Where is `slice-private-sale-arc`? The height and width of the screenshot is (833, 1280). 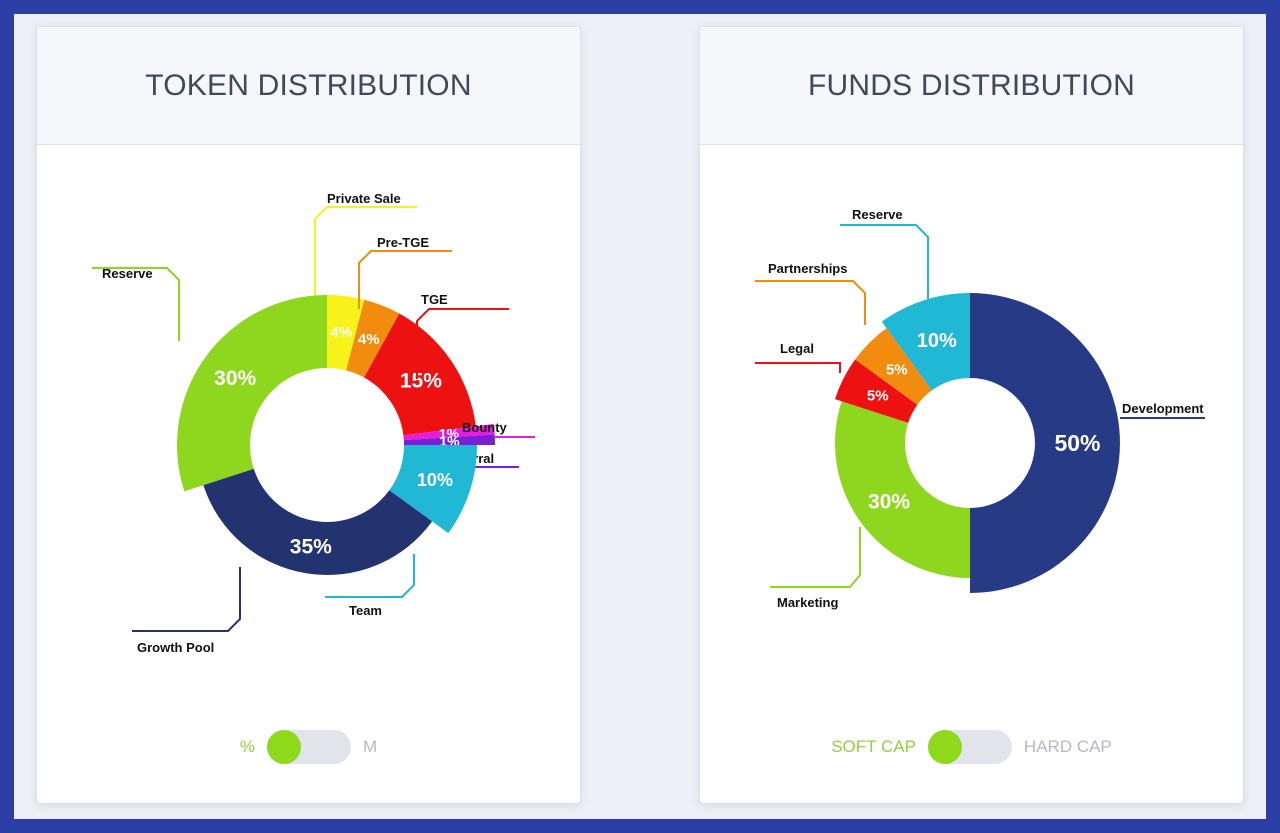
slice-private-sale-arc is located at coordinates (346, 333).